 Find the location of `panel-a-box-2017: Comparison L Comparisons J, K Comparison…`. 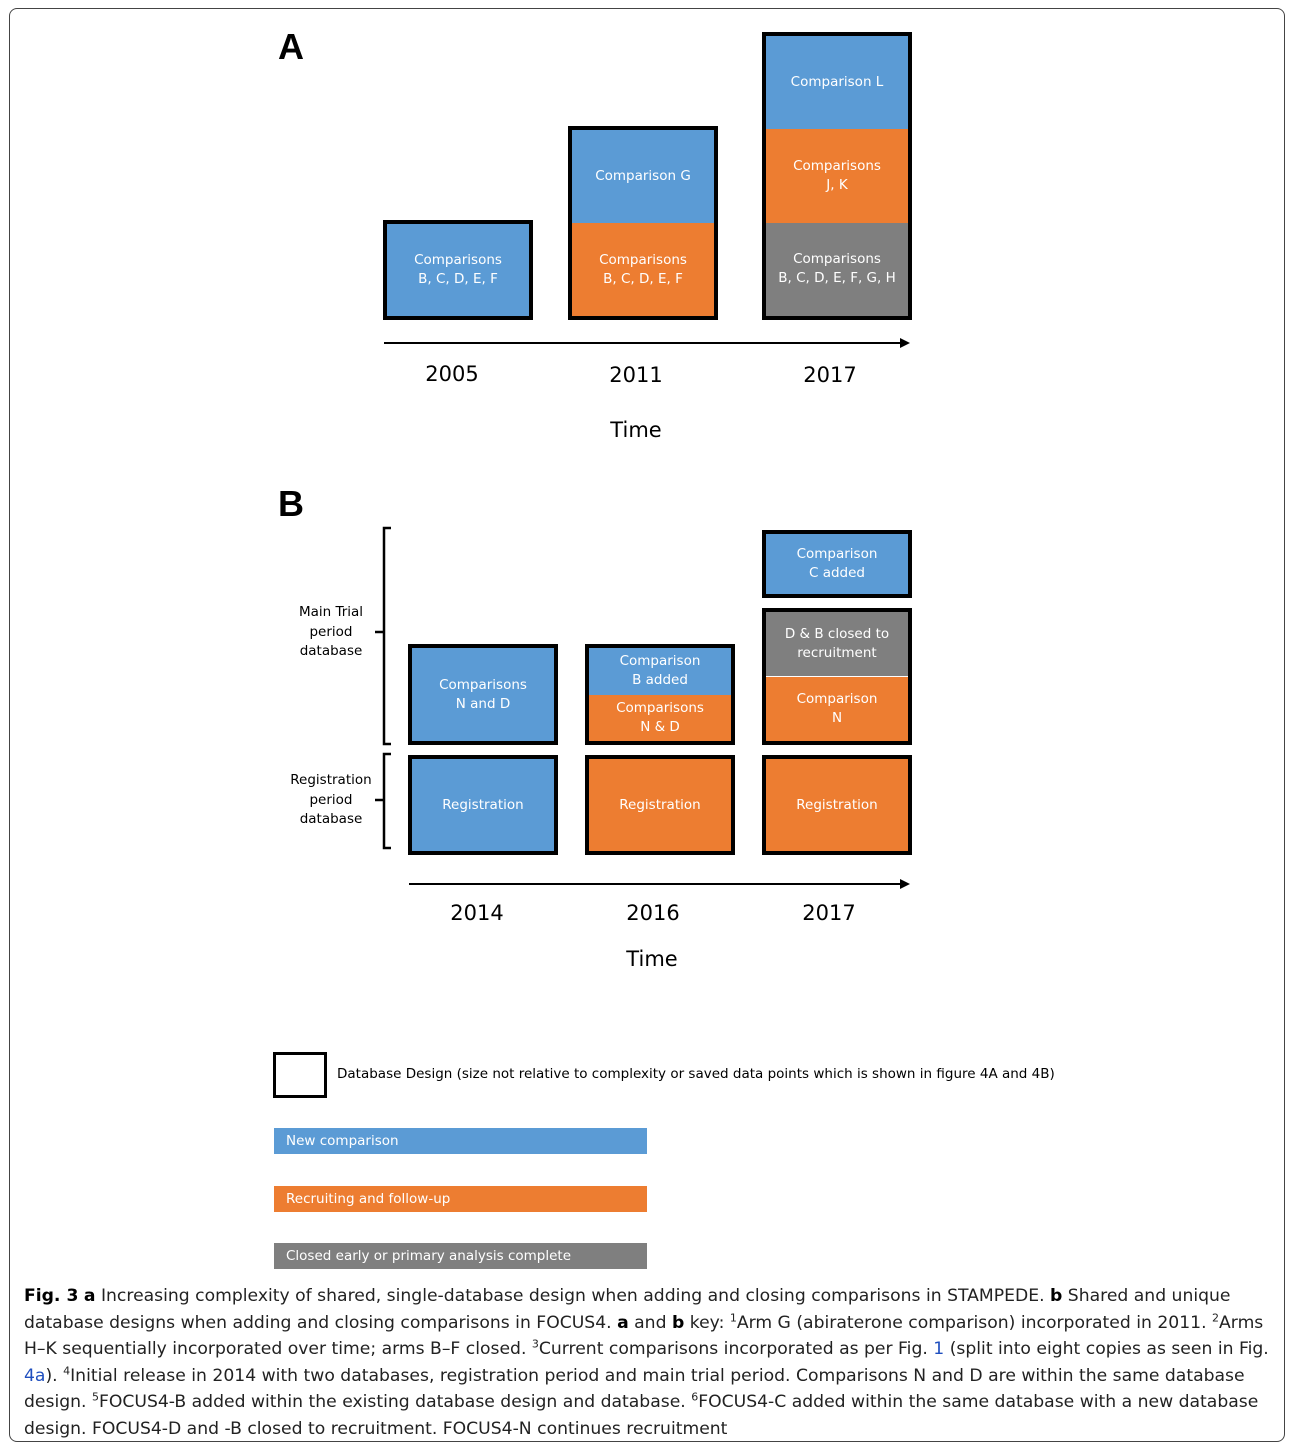

panel-a-box-2017: Comparison L Comparisons J, K Comparison… is located at coordinates (837, 176).